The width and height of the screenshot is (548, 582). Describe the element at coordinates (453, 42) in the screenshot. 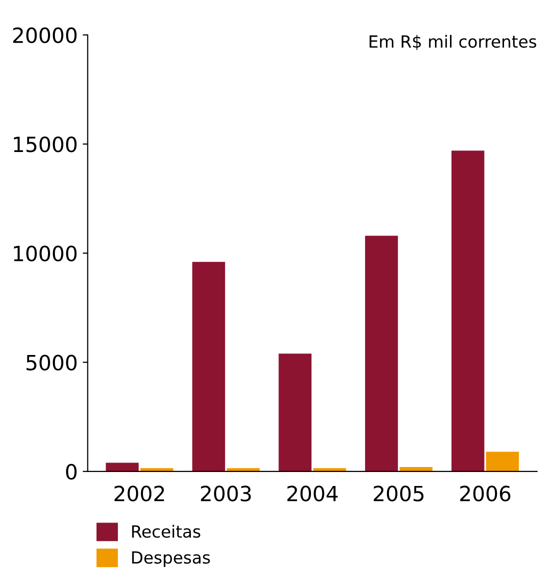

I see `annotation: Em R$ mil correntes` at that location.